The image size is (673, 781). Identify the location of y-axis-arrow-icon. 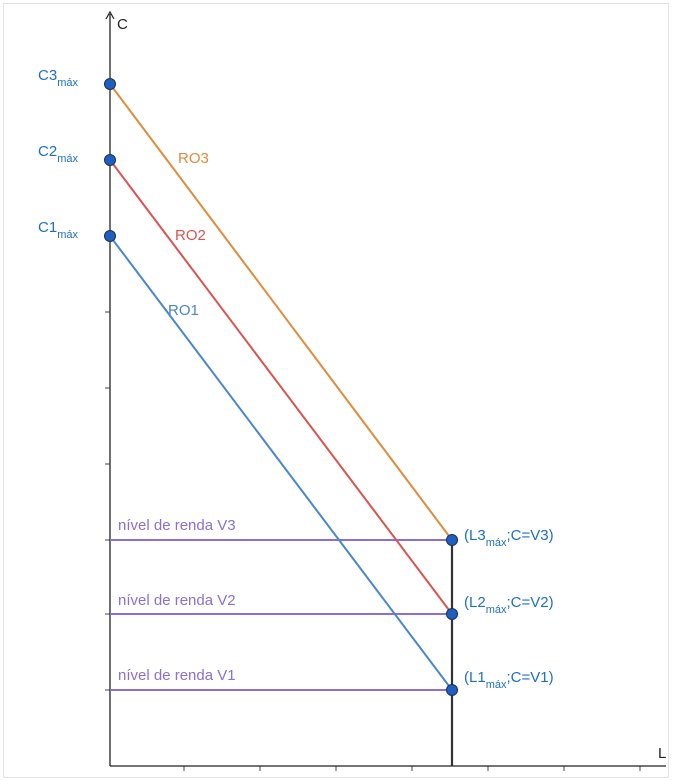
(110, 15).